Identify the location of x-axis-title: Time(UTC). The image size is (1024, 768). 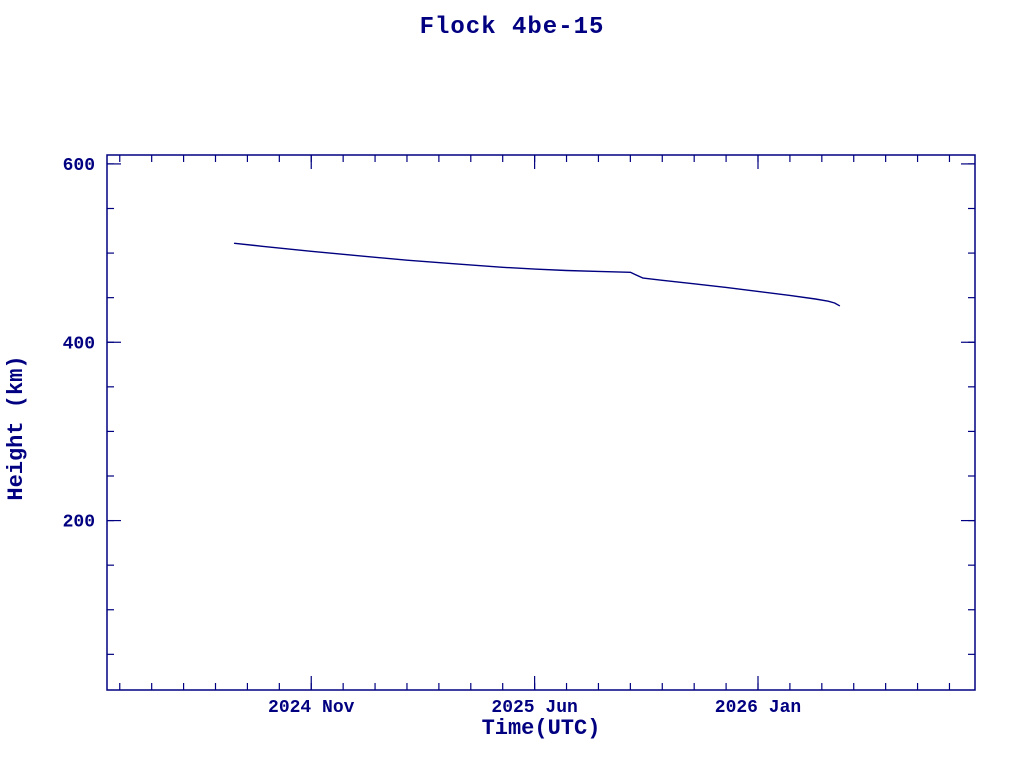
(541, 728).